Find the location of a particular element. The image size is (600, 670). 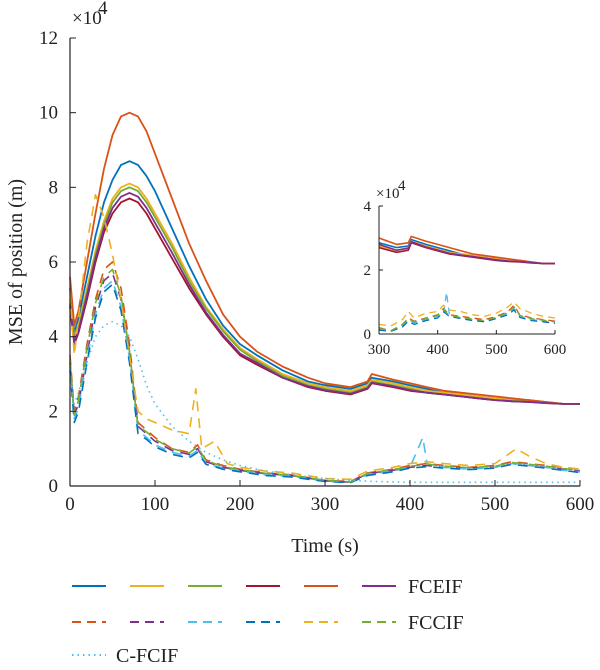

y-tick-label: 2 is located at coordinates (54, 411).